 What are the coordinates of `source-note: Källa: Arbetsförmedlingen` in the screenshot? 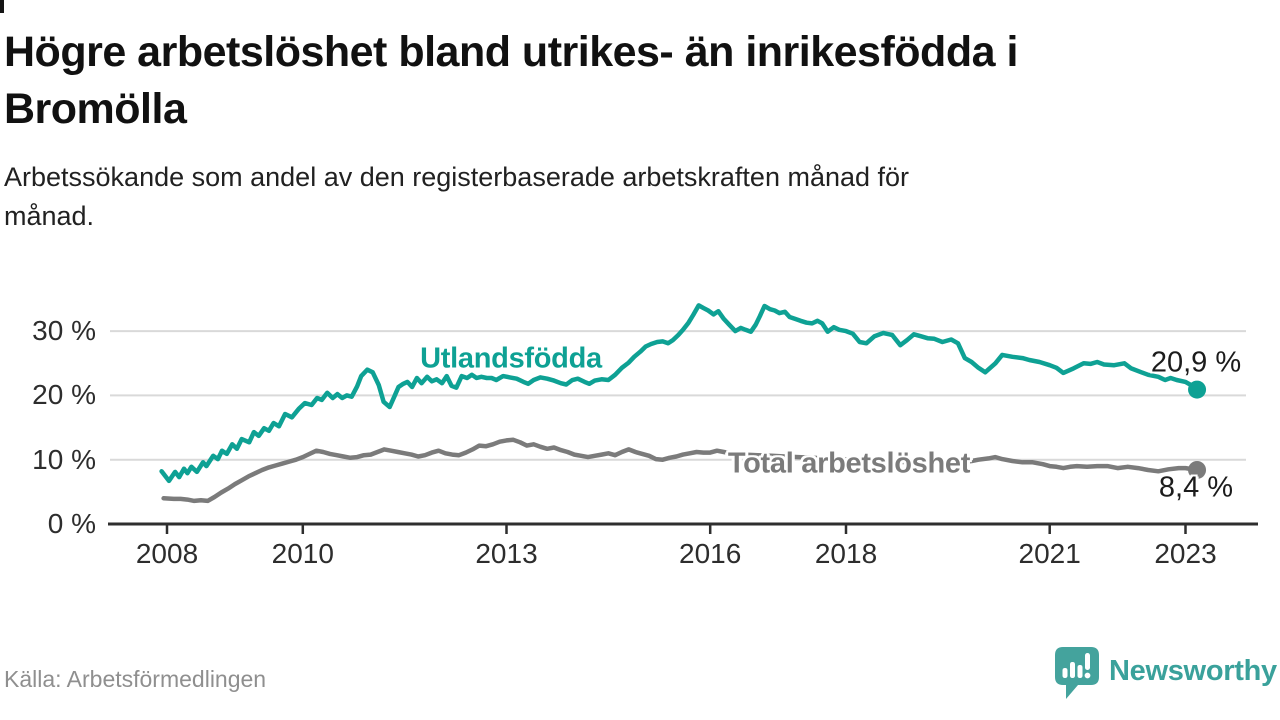 It's located at (135, 679).